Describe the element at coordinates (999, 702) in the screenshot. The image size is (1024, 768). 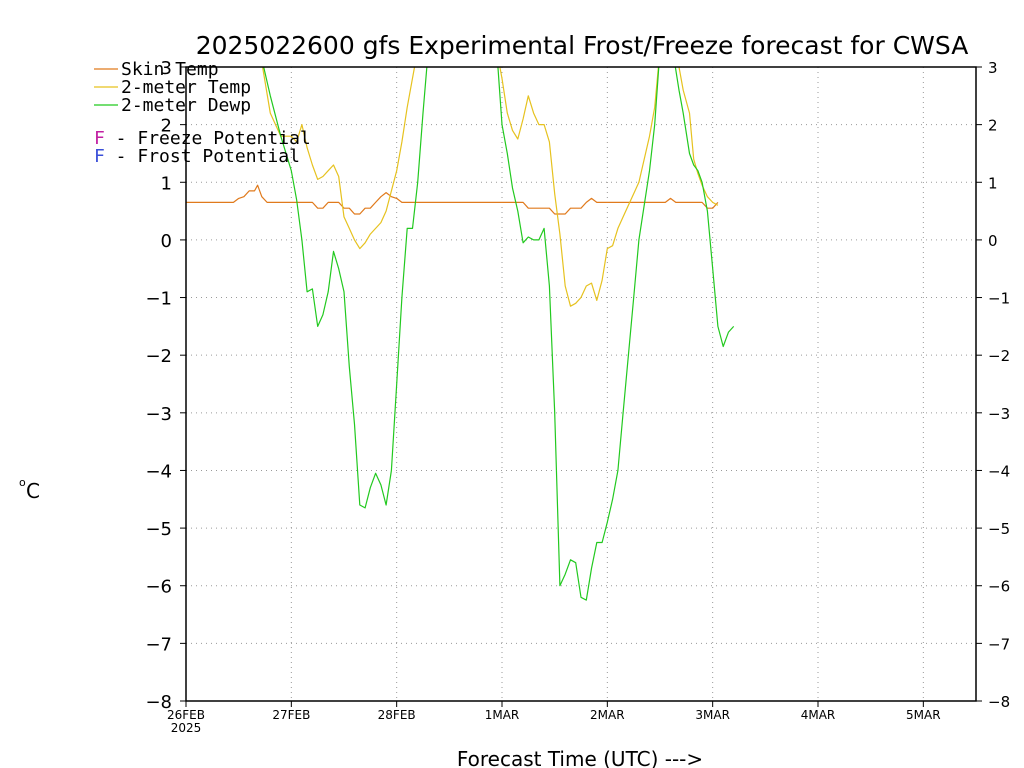
I see `y-tick-label-right: −8` at that location.